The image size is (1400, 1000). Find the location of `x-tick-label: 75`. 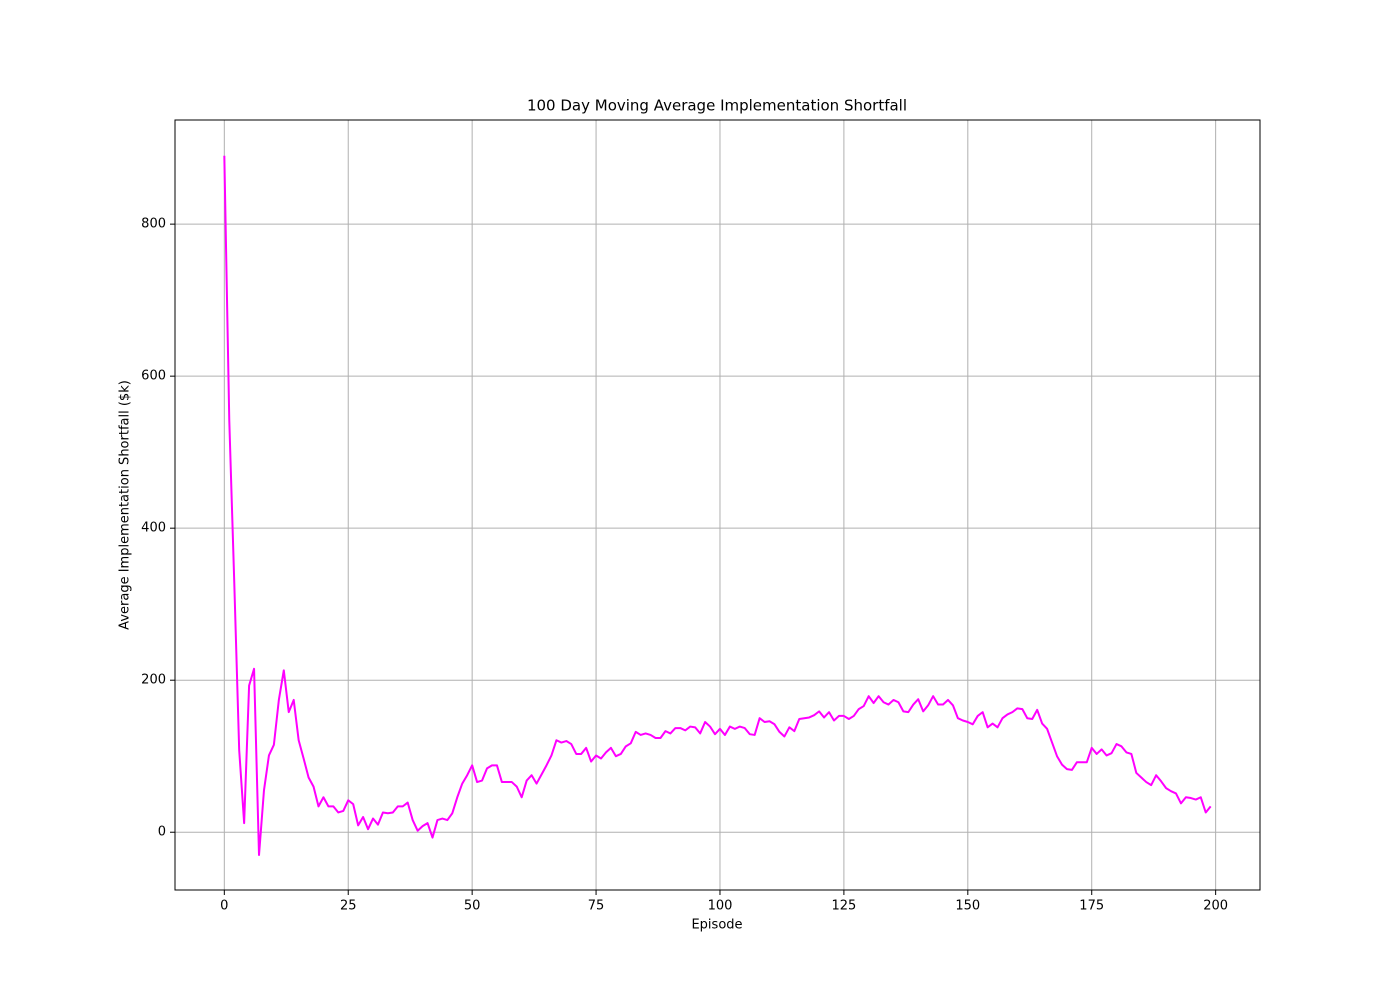

x-tick-label: 75 is located at coordinates (596, 906).